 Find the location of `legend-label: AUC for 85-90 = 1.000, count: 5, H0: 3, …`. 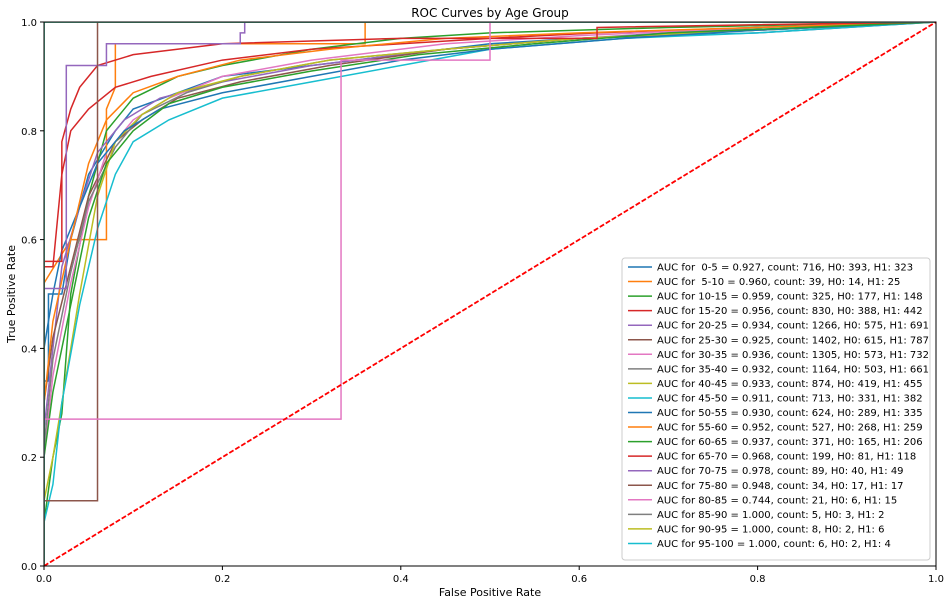

legend-label: AUC for 85-90 = 1.000, count: 5, H0: 3, … is located at coordinates (770, 515).